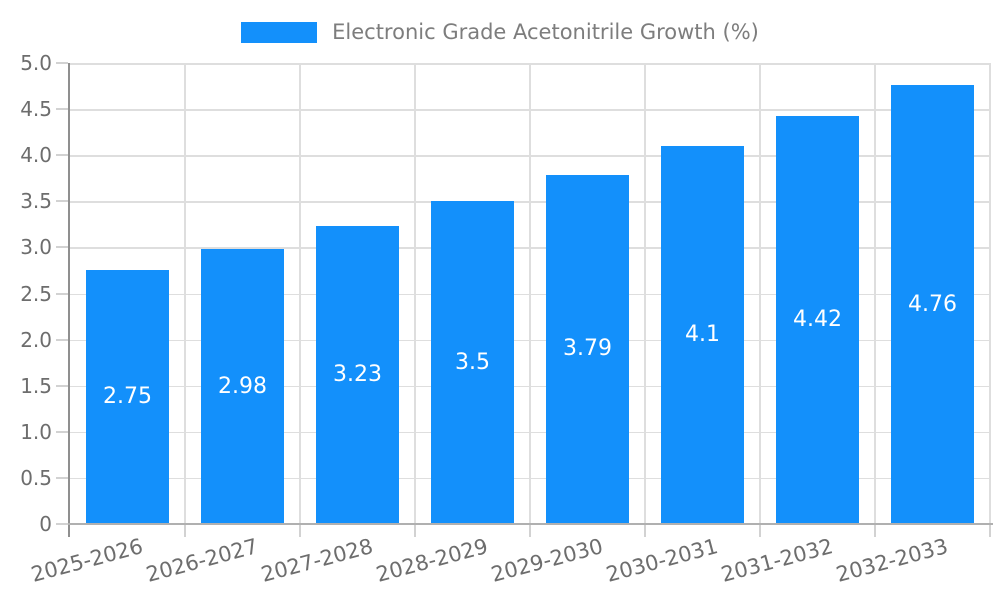  I want to click on bar: 4.42, so click(817, 320).